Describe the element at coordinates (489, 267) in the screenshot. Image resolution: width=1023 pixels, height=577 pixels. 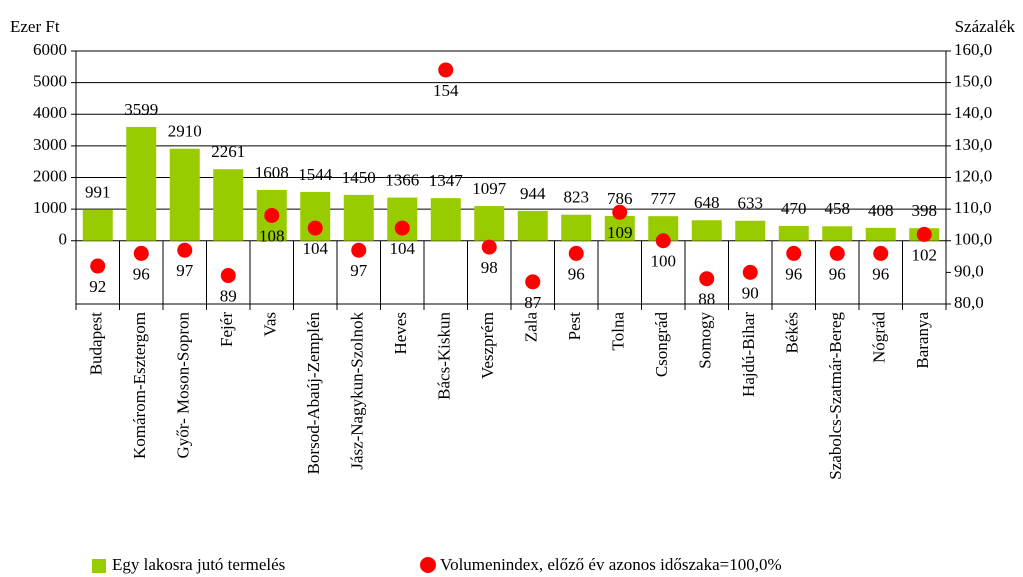
I see `dot-value-label: 98` at that location.